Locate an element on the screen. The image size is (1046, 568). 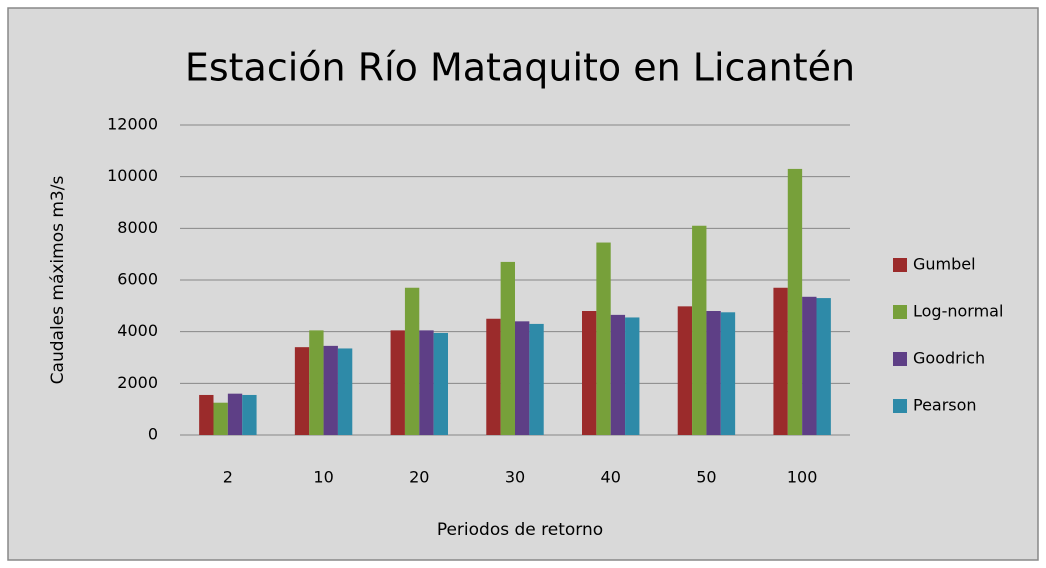
x-tick-label: 40 is located at coordinates (611, 477).